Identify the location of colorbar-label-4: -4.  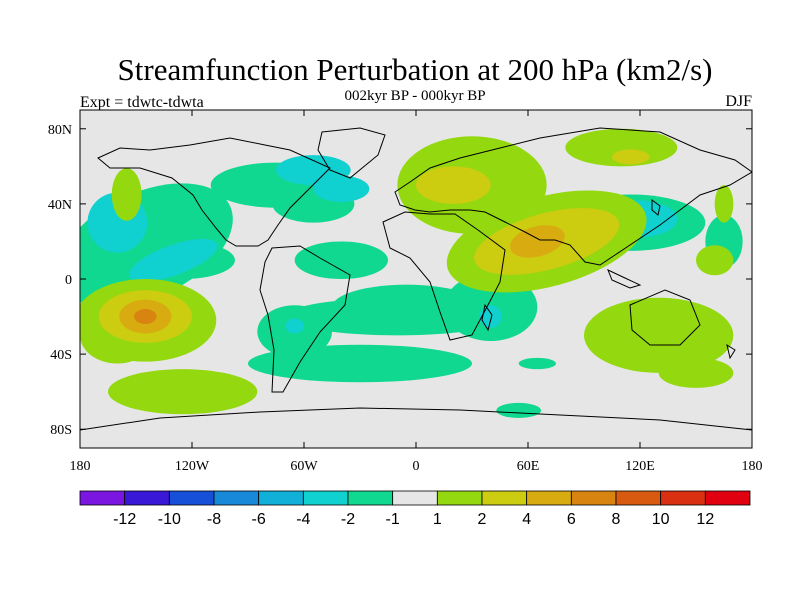
(303, 519).